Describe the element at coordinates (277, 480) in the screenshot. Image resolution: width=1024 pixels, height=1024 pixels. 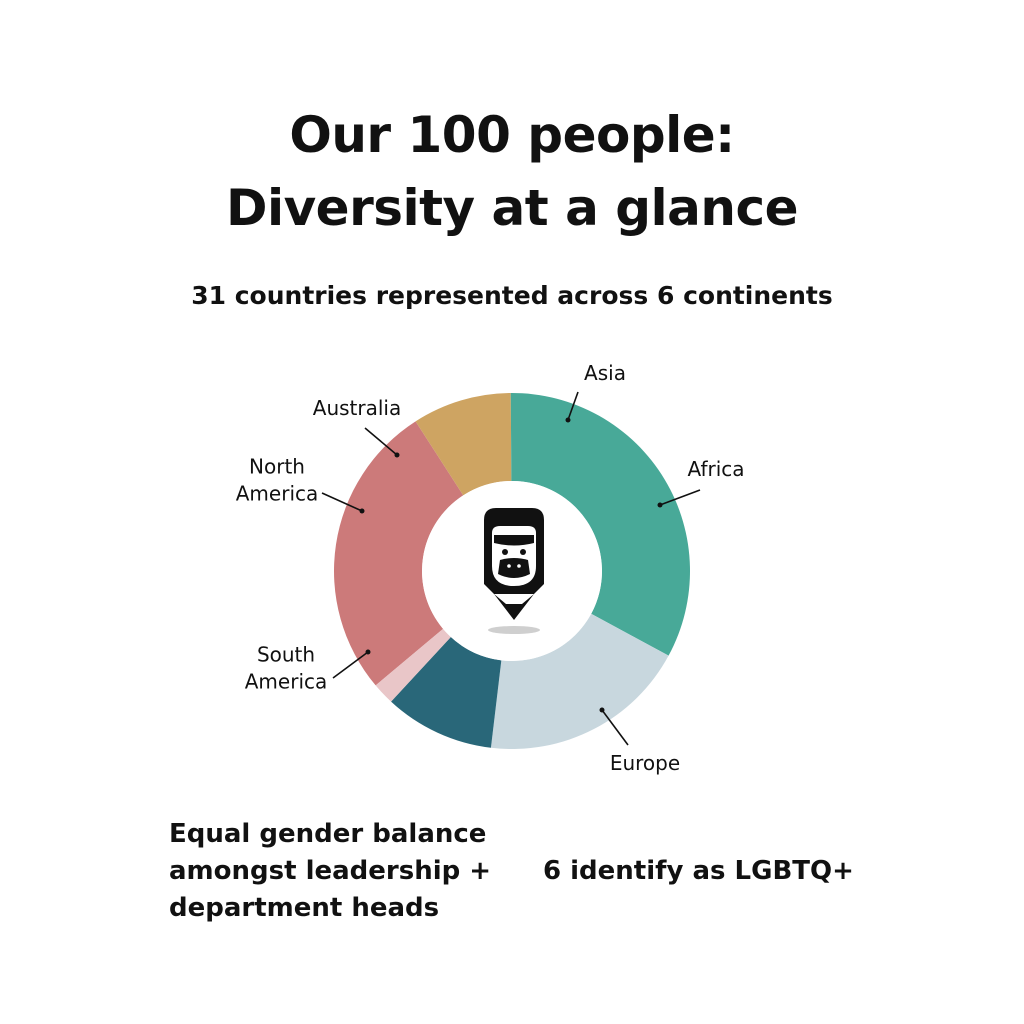
I see `label-north-america: North America` at that location.